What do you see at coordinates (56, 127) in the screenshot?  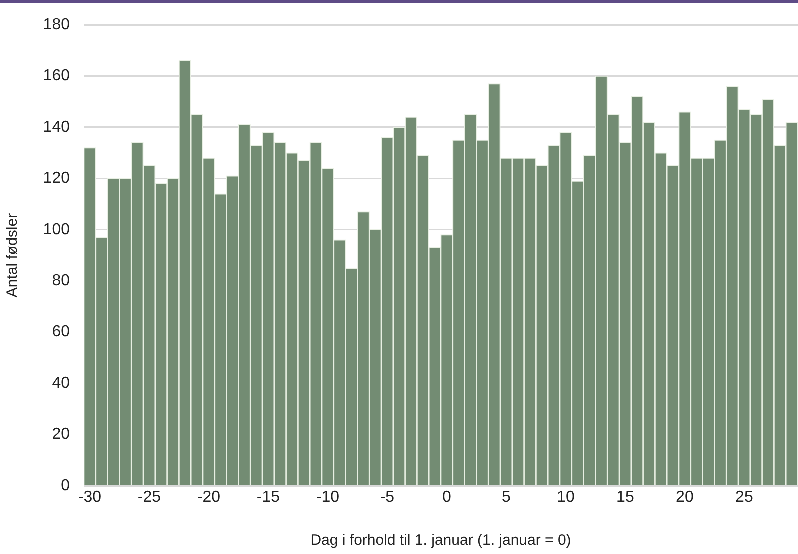 I see `y-tick-label: 140` at bounding box center [56, 127].